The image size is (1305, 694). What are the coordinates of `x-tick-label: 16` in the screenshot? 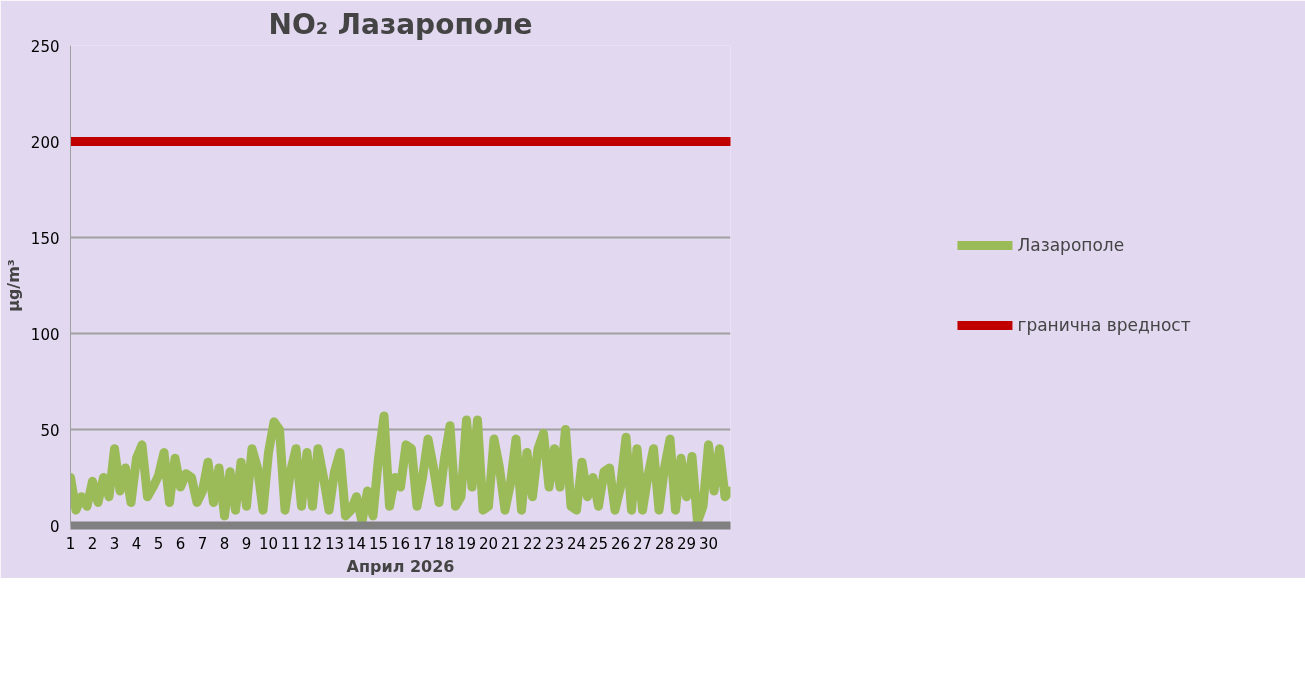 It's located at (400, 543).